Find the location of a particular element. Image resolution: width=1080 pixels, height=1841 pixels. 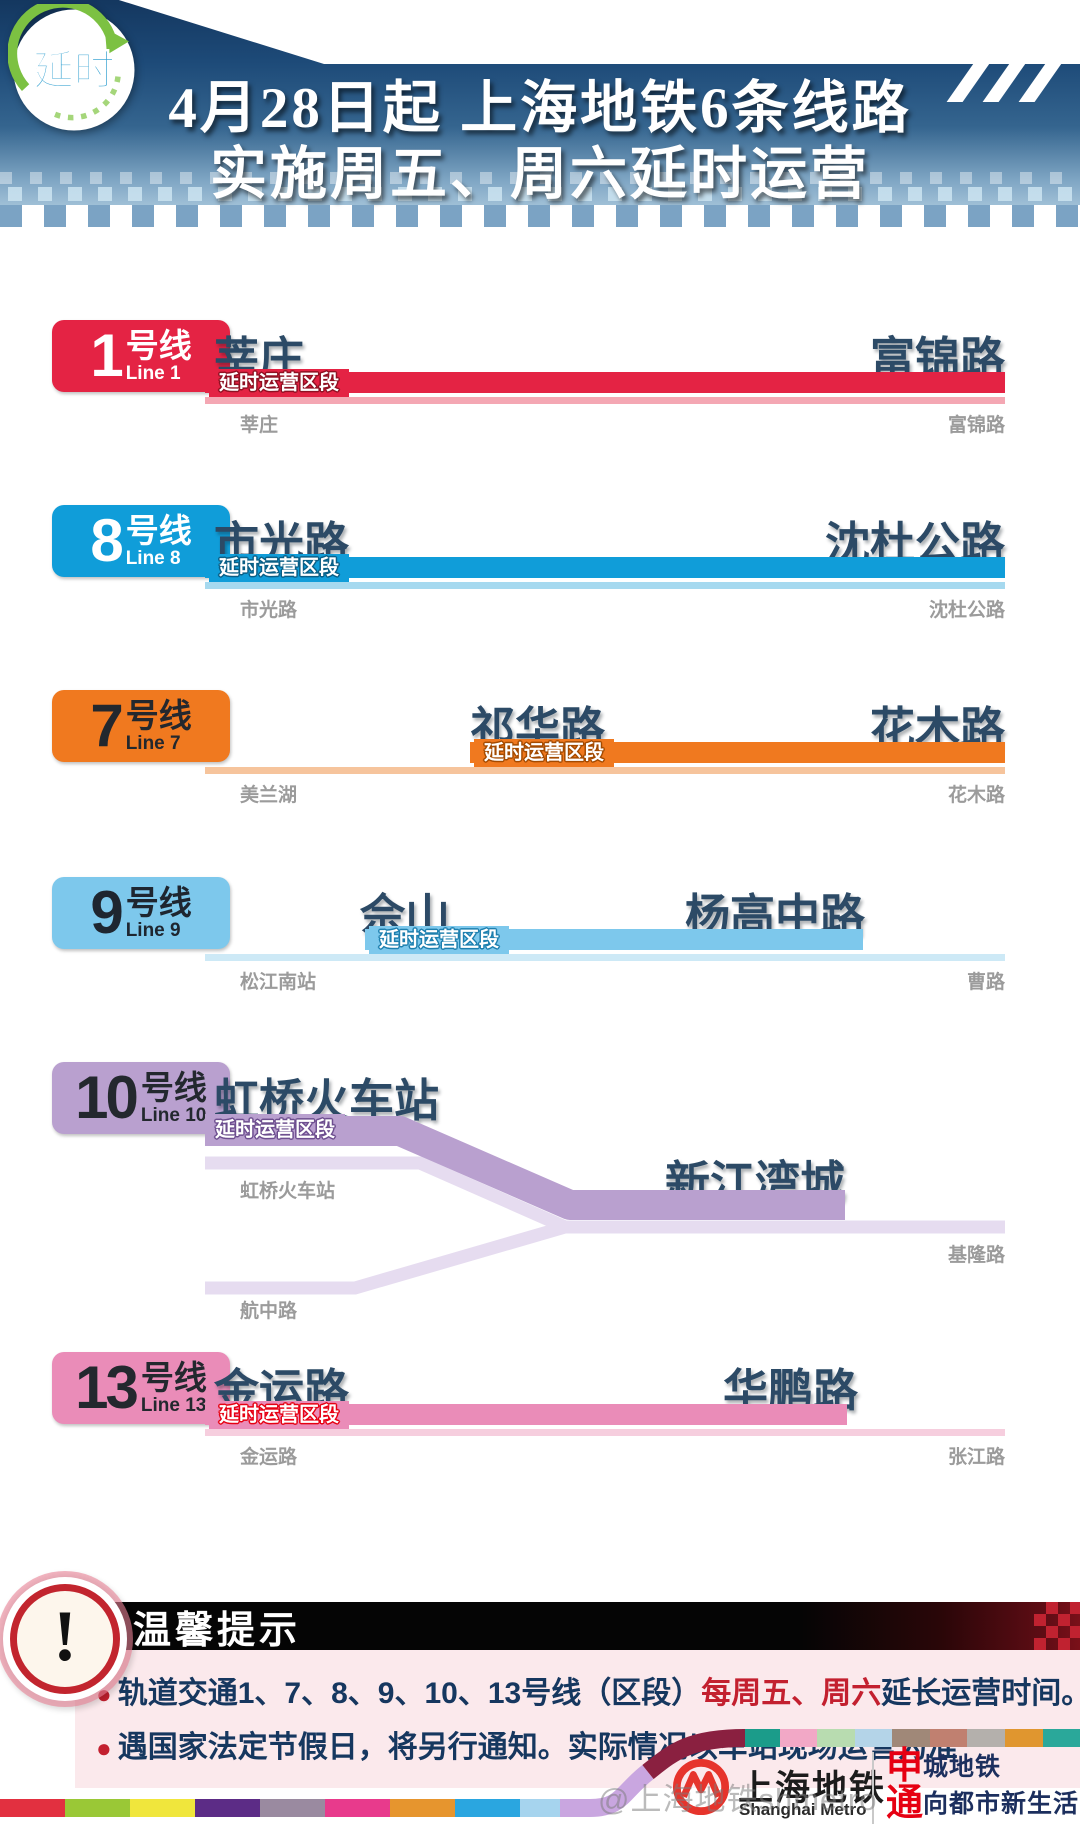

exclamation-glyph: ! is located at coordinates (65, 1636).